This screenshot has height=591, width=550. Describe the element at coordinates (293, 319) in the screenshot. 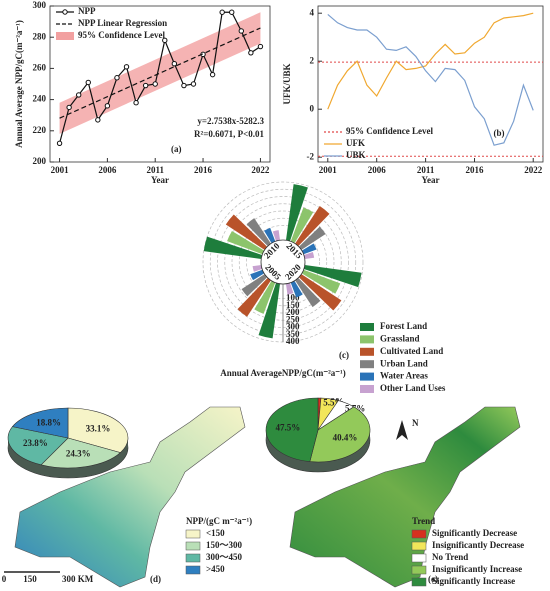

I see `r-tick-label: 250` at that location.